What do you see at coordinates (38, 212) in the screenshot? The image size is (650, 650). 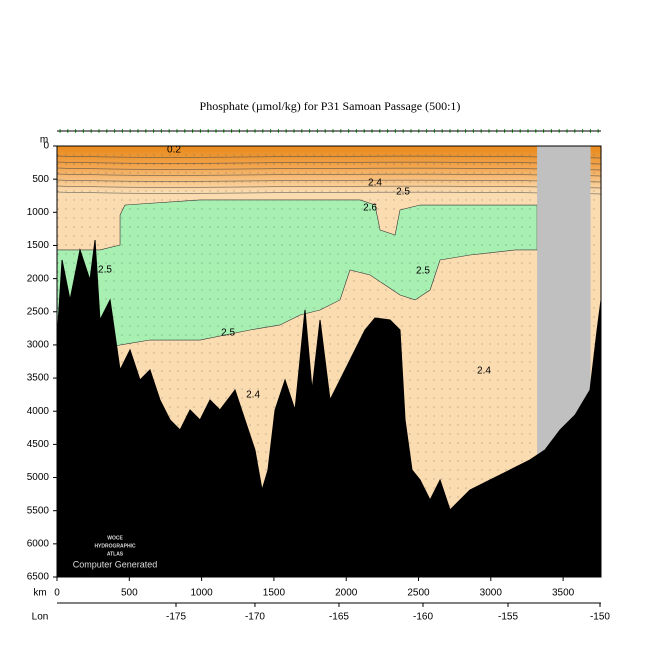 I see `y-tick-label: 1000` at bounding box center [38, 212].